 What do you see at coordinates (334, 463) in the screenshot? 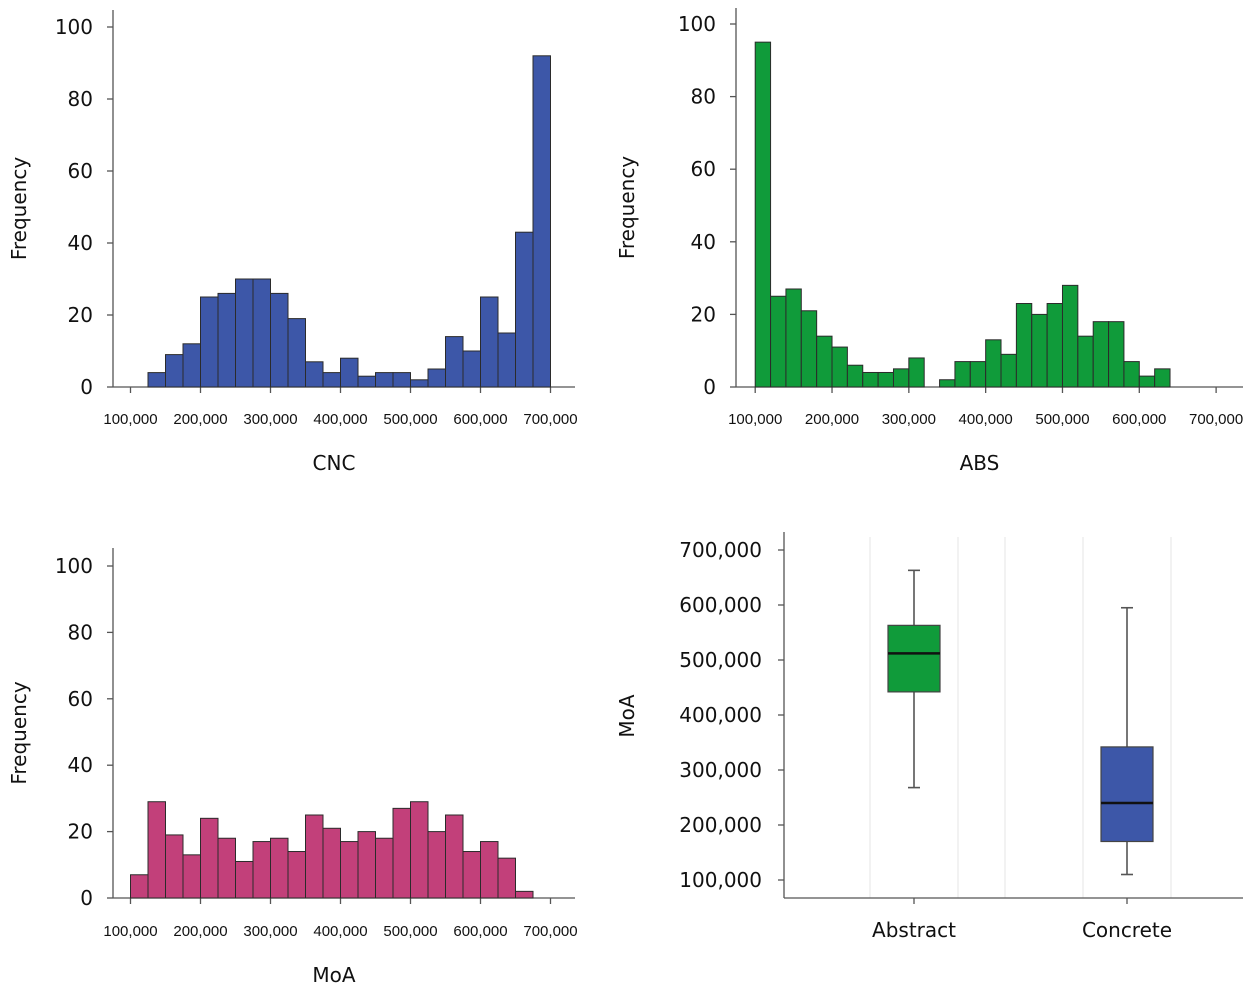
I see `x-axis-title: CNC` at bounding box center [334, 463].